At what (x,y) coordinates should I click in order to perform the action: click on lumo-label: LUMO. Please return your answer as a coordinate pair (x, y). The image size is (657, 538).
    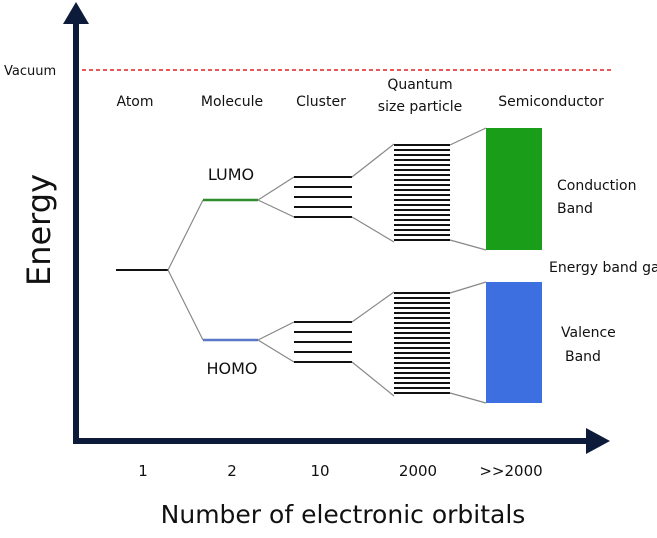
    Looking at the image, I should click on (231, 174).